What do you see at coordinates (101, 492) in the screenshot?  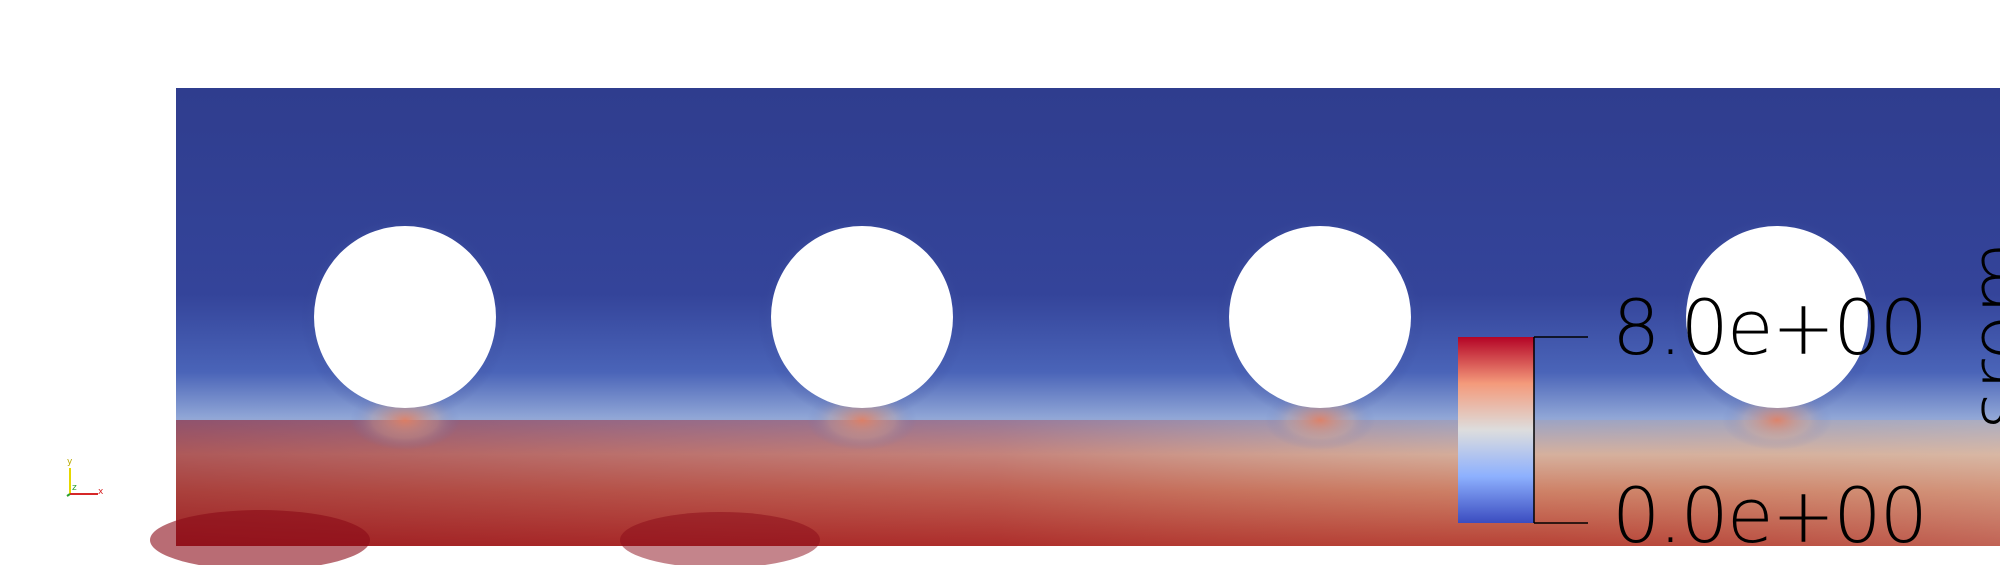 I see `x-axis-label: x` at bounding box center [101, 492].